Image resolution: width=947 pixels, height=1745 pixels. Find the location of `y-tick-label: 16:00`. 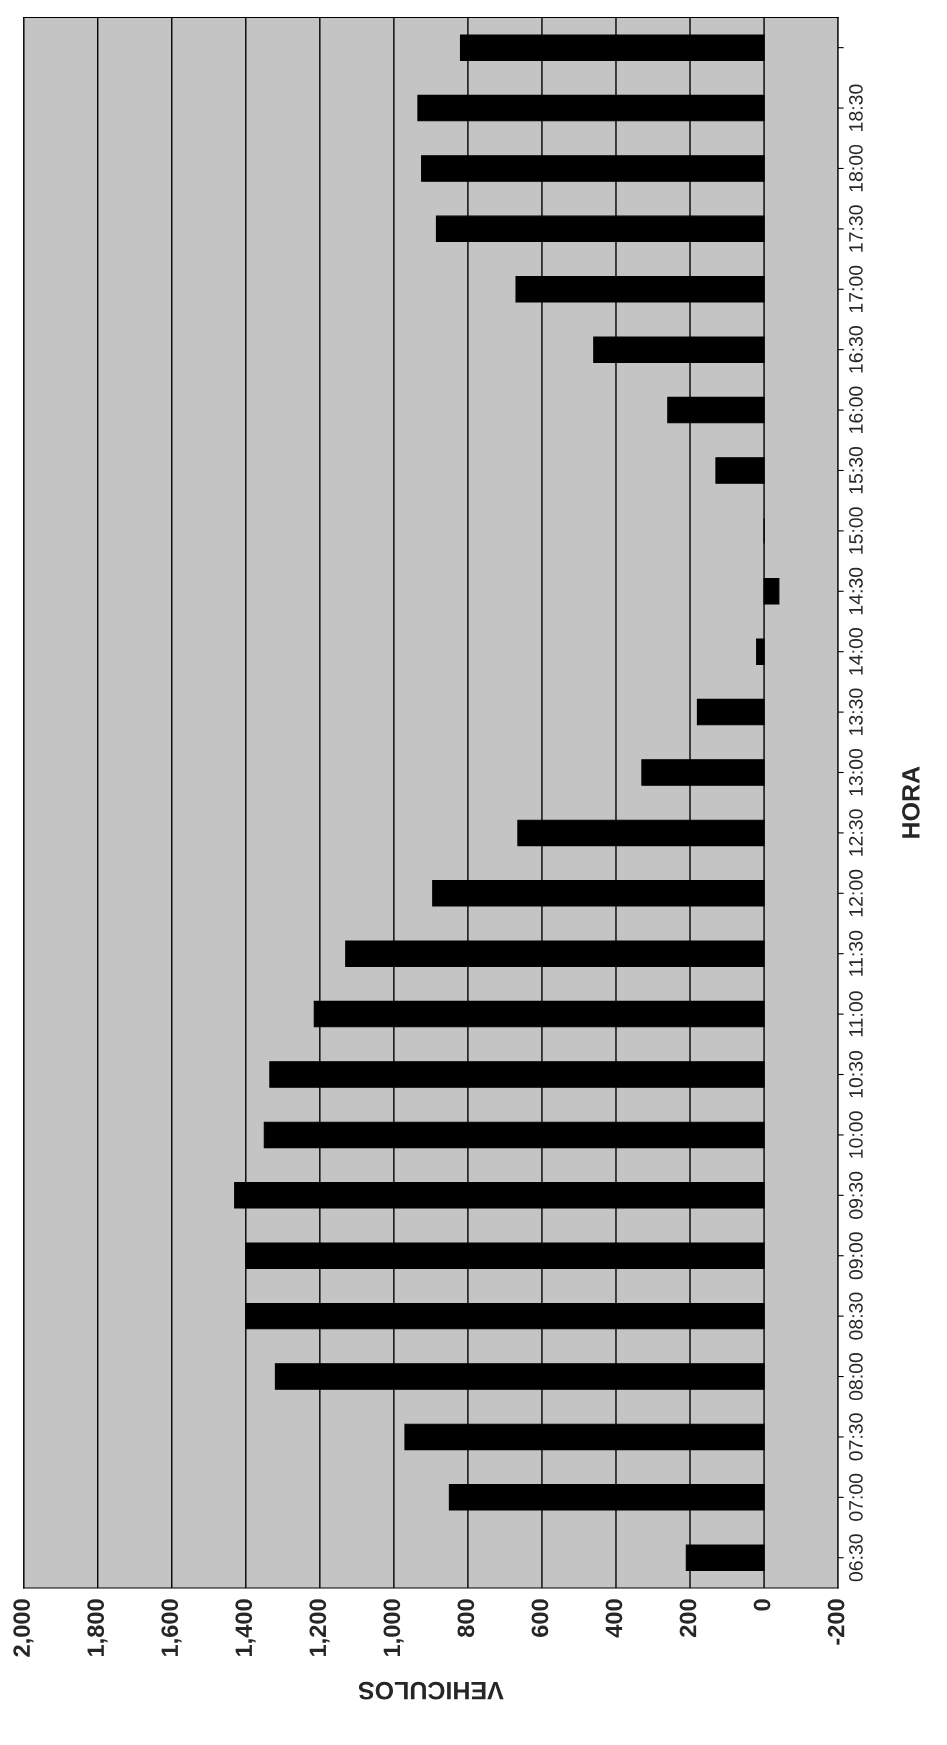

y-tick-label: 16:00 is located at coordinates (856, 409).